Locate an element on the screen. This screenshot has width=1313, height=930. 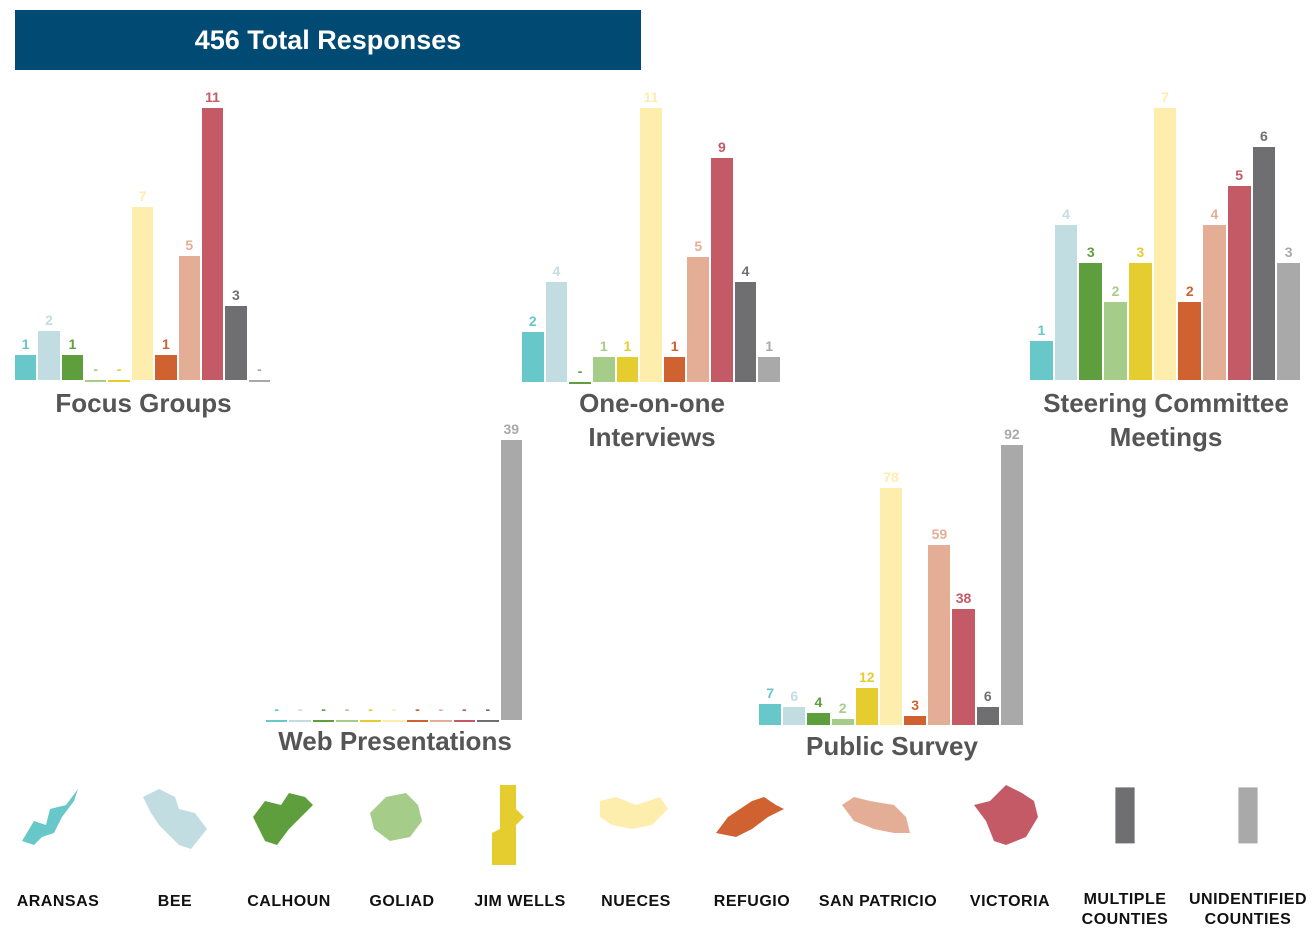
legend-label: MULTIPLE COUNTIES is located at coordinates (1125, 909).